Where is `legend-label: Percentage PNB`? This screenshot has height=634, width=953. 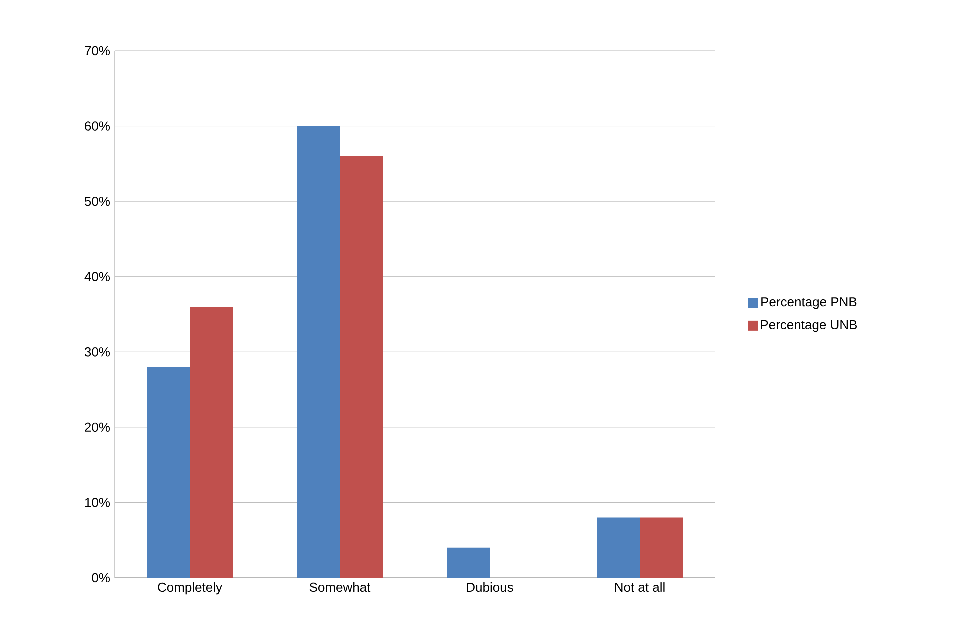 legend-label: Percentage PNB is located at coordinates (809, 304).